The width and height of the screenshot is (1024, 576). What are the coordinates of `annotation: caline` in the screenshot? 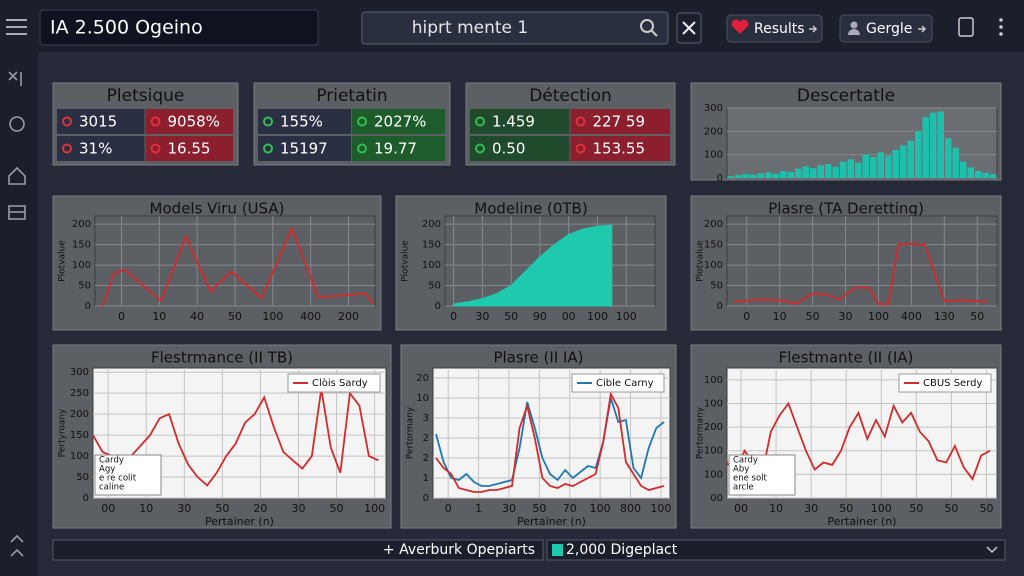 It's located at (111, 488).